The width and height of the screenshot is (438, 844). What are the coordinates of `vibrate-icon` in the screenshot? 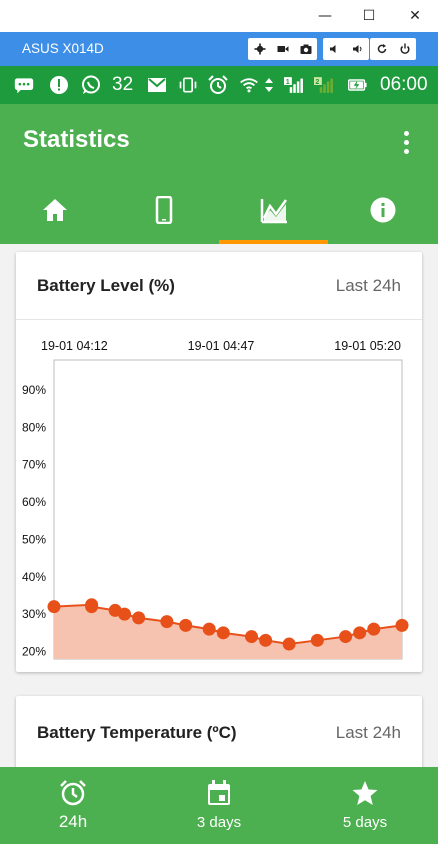 It's located at (188, 85).